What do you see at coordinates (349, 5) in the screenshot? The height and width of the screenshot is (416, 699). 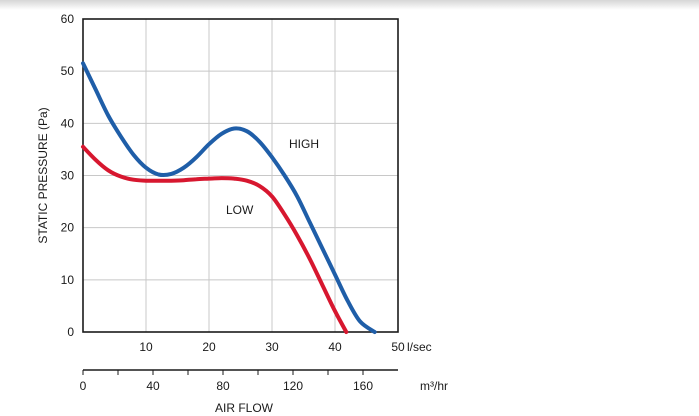 I see `top-shadow-band` at bounding box center [349, 5].